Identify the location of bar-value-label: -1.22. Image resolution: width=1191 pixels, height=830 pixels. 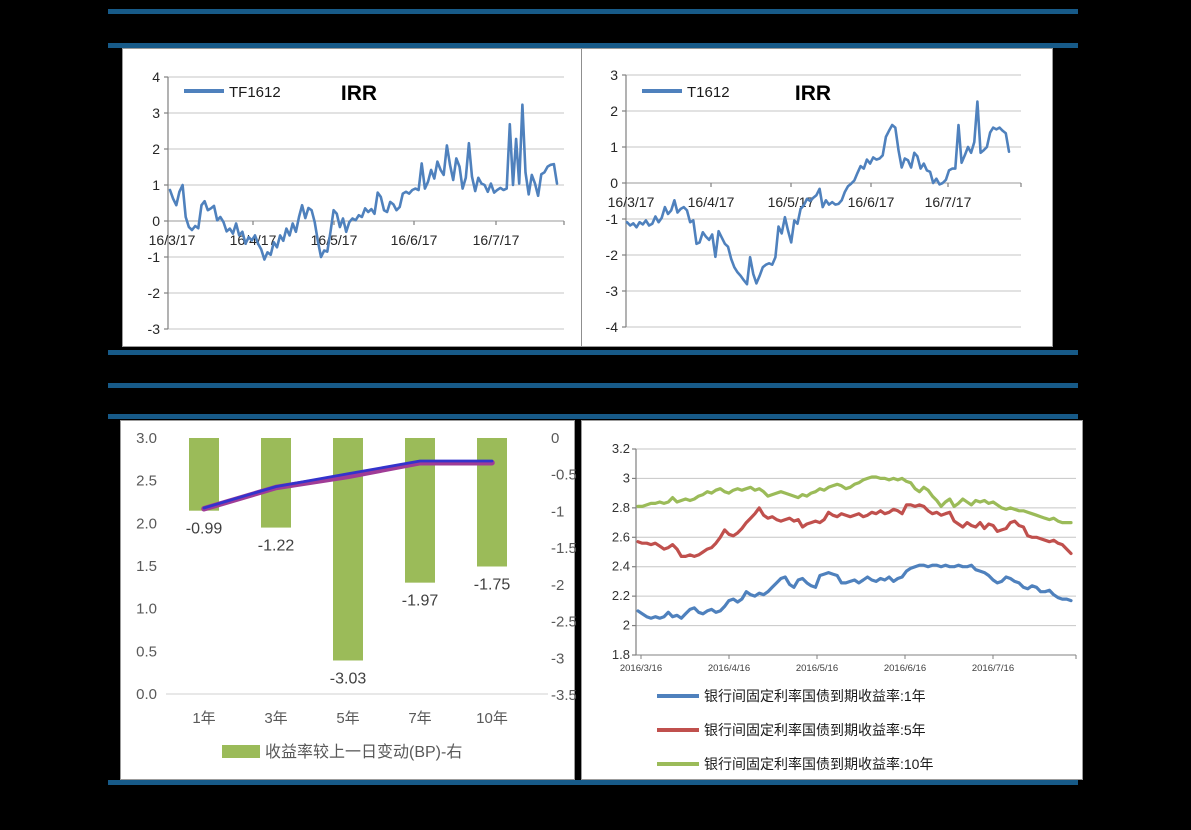
(276, 546).